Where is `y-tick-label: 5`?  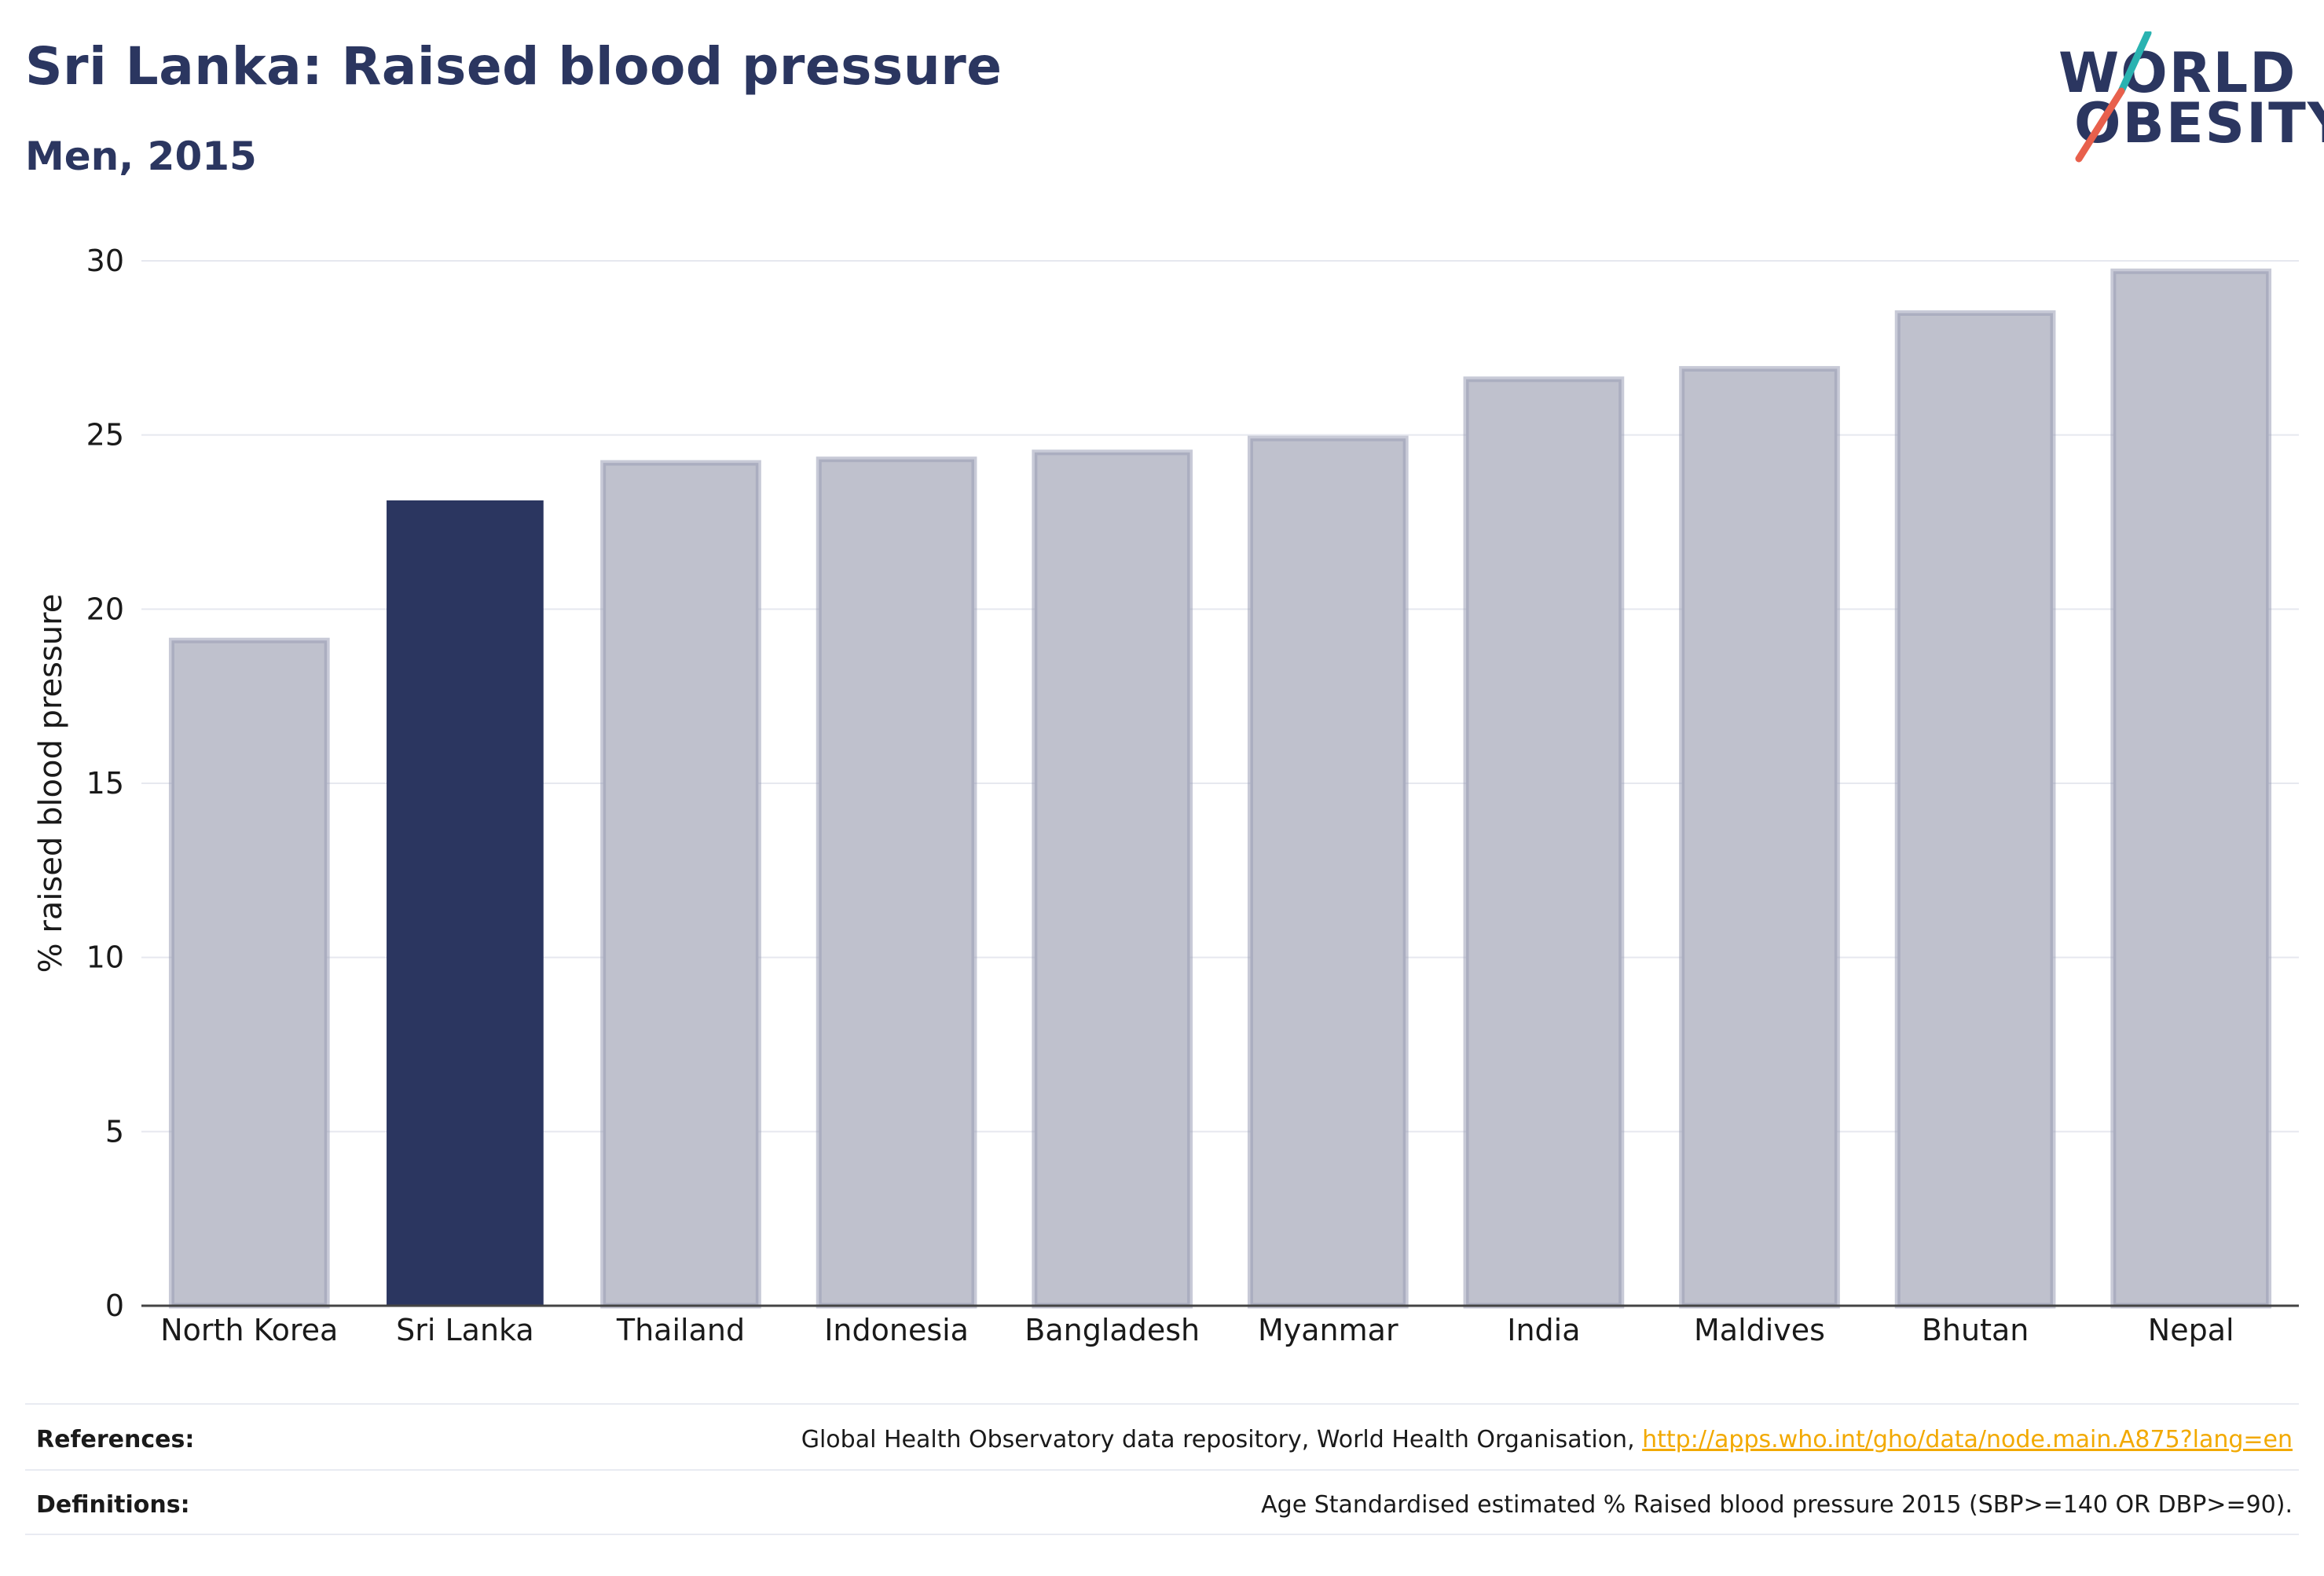
y-tick-label: 5 is located at coordinates (114, 1131).